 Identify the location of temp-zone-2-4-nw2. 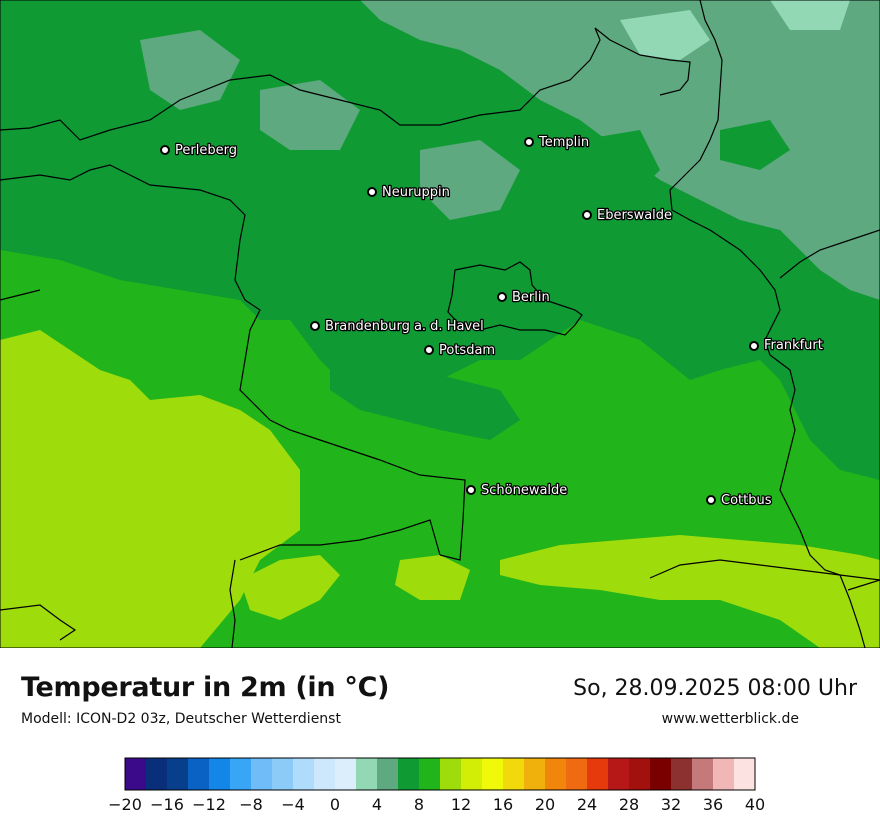
(310, 115).